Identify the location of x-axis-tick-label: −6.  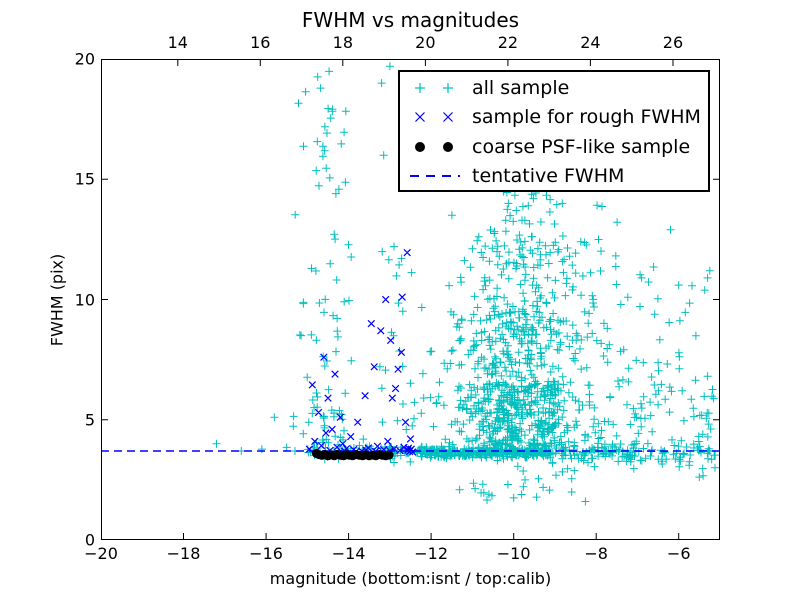
(678, 553).